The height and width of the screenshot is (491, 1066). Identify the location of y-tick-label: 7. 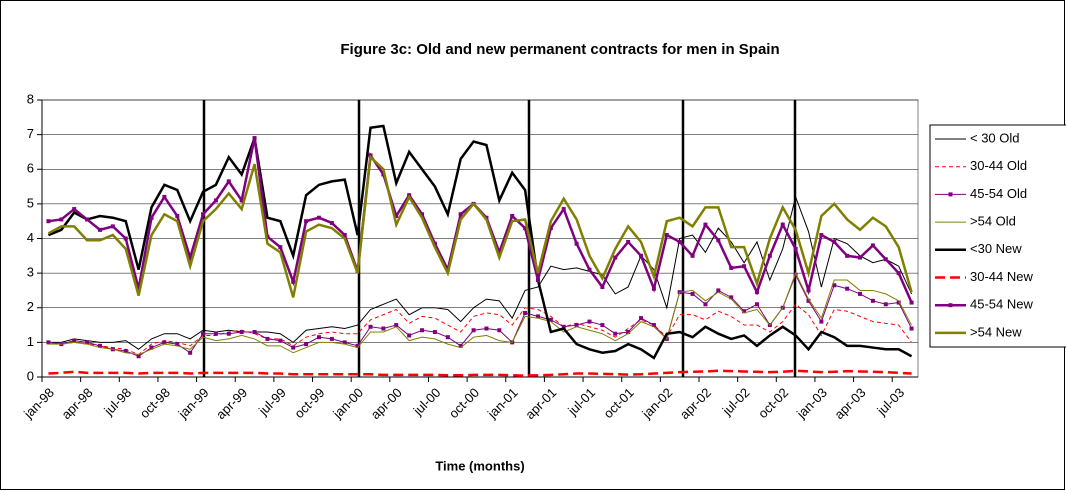
(30, 133).